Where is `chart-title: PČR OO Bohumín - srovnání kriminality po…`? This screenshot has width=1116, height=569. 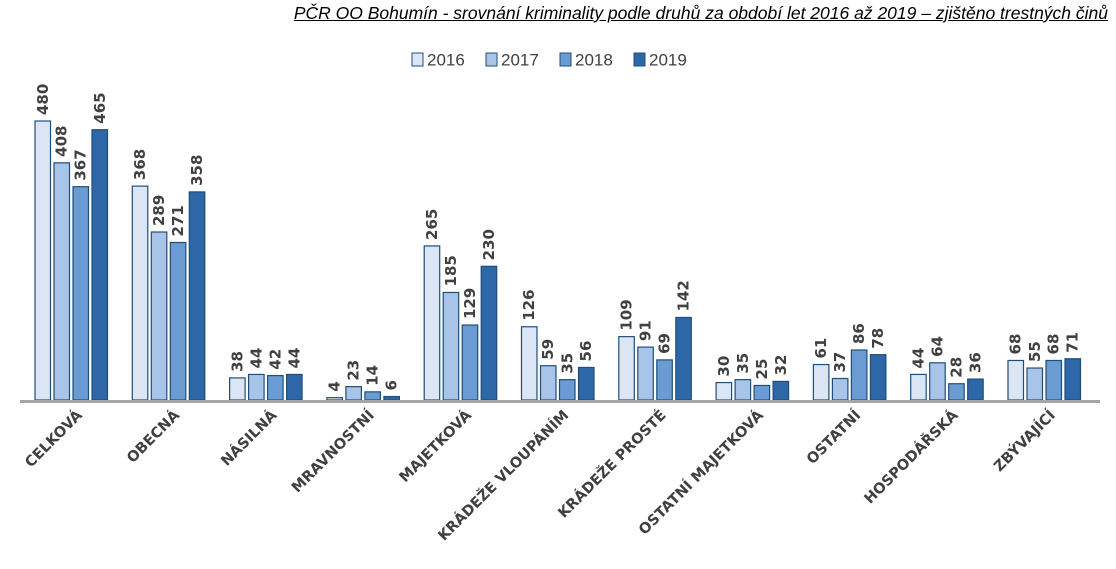
chart-title: PČR OO Bohumín - srovnání kriminality po… is located at coordinates (700, 13).